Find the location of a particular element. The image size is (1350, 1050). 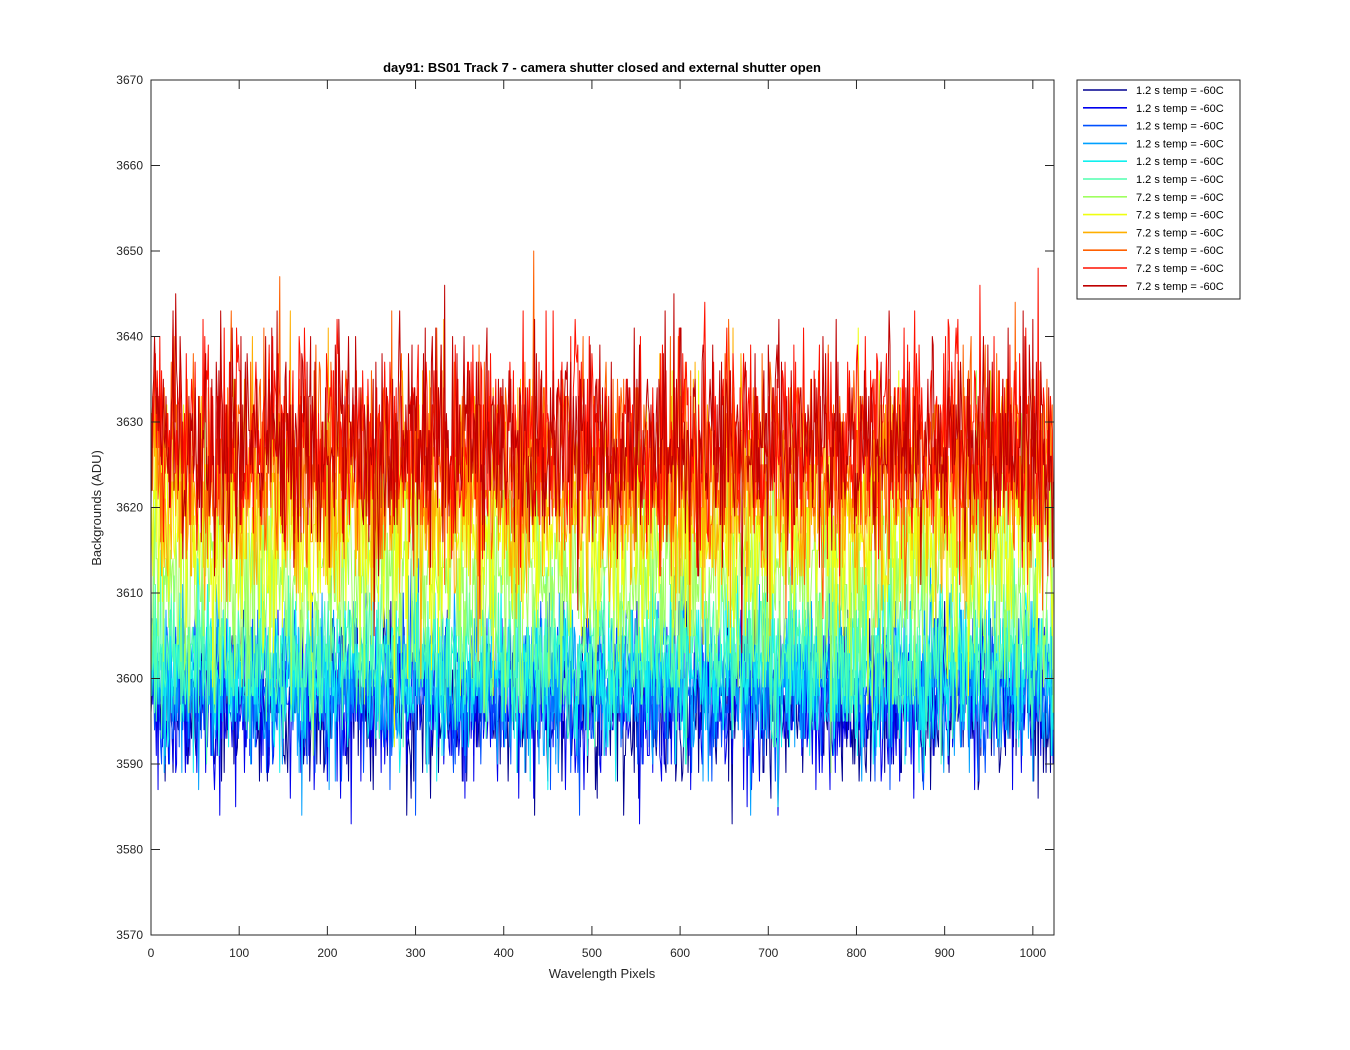

y-tick-label: 3650 is located at coordinates (129, 251).